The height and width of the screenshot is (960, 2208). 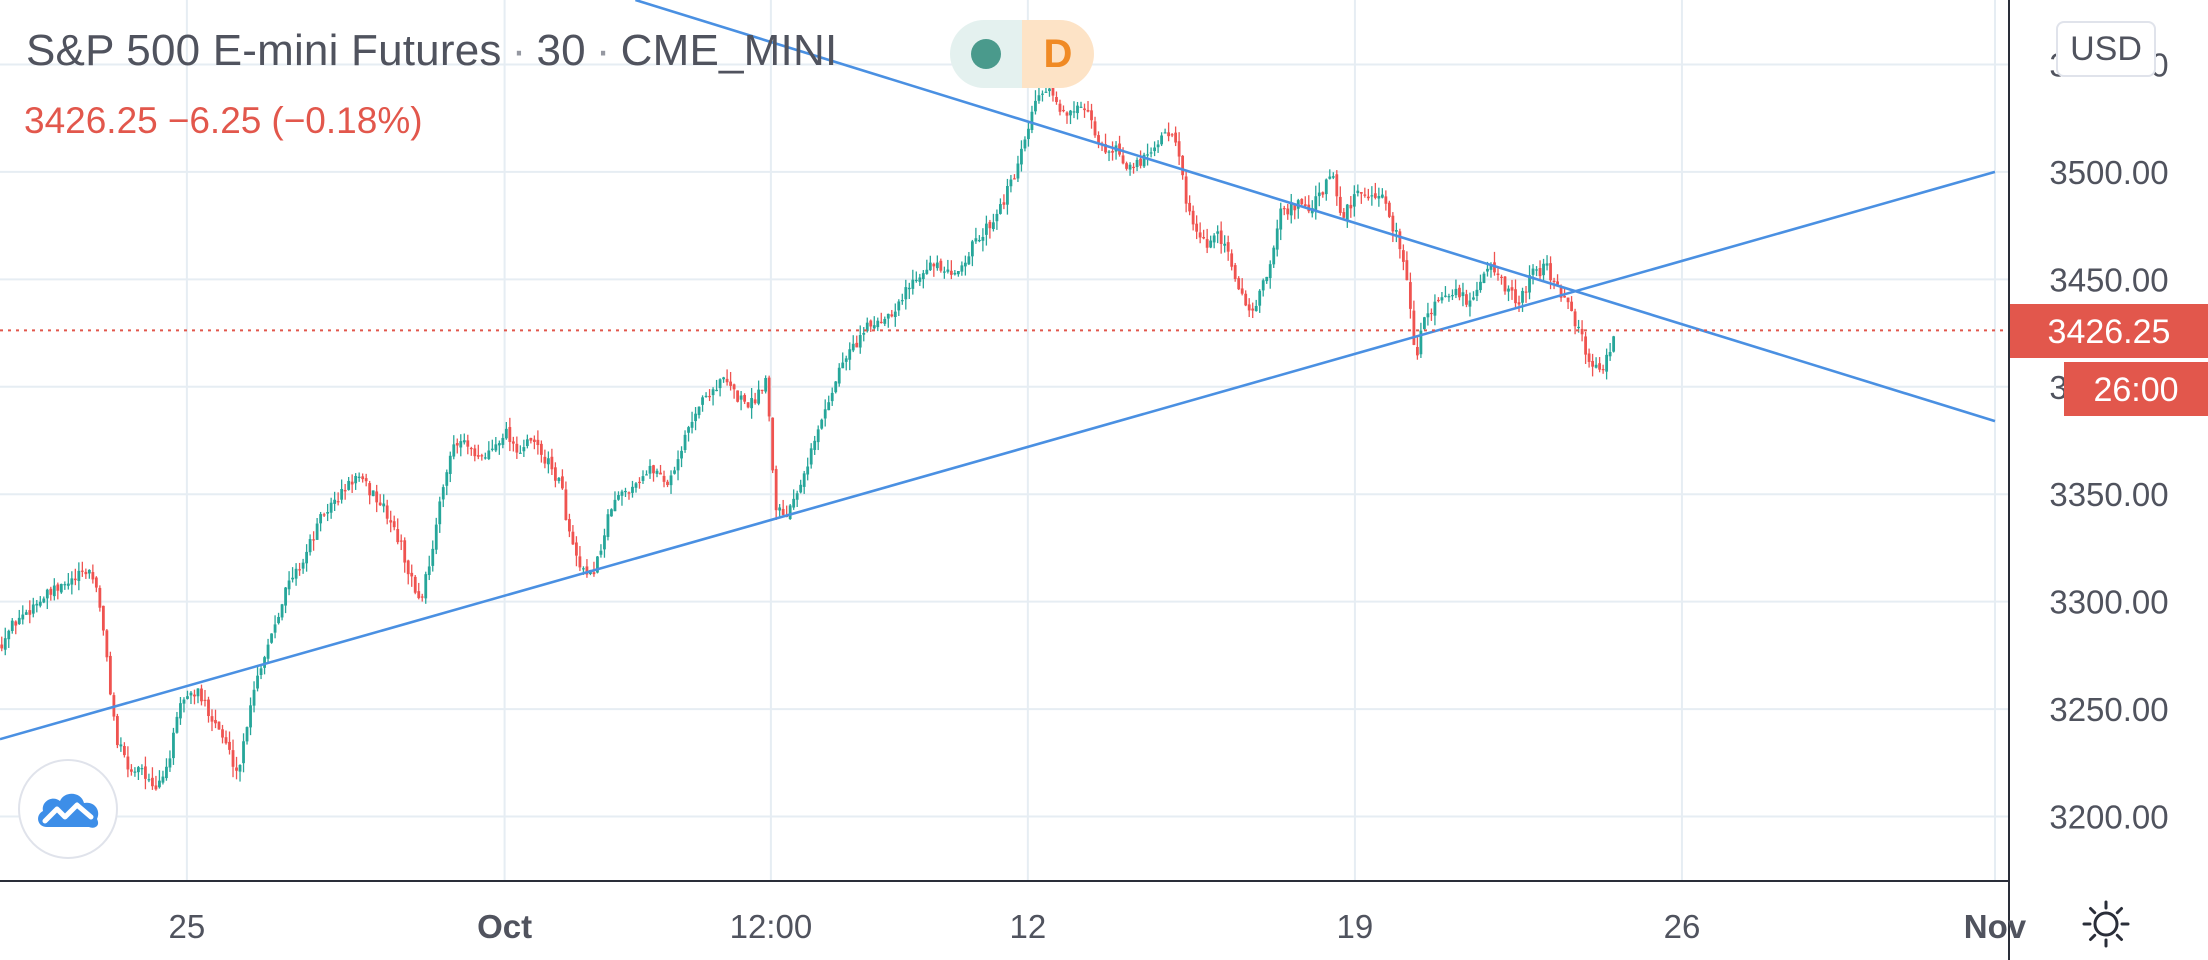 What do you see at coordinates (2106, 49) in the screenshot?
I see `currency-button: USD` at bounding box center [2106, 49].